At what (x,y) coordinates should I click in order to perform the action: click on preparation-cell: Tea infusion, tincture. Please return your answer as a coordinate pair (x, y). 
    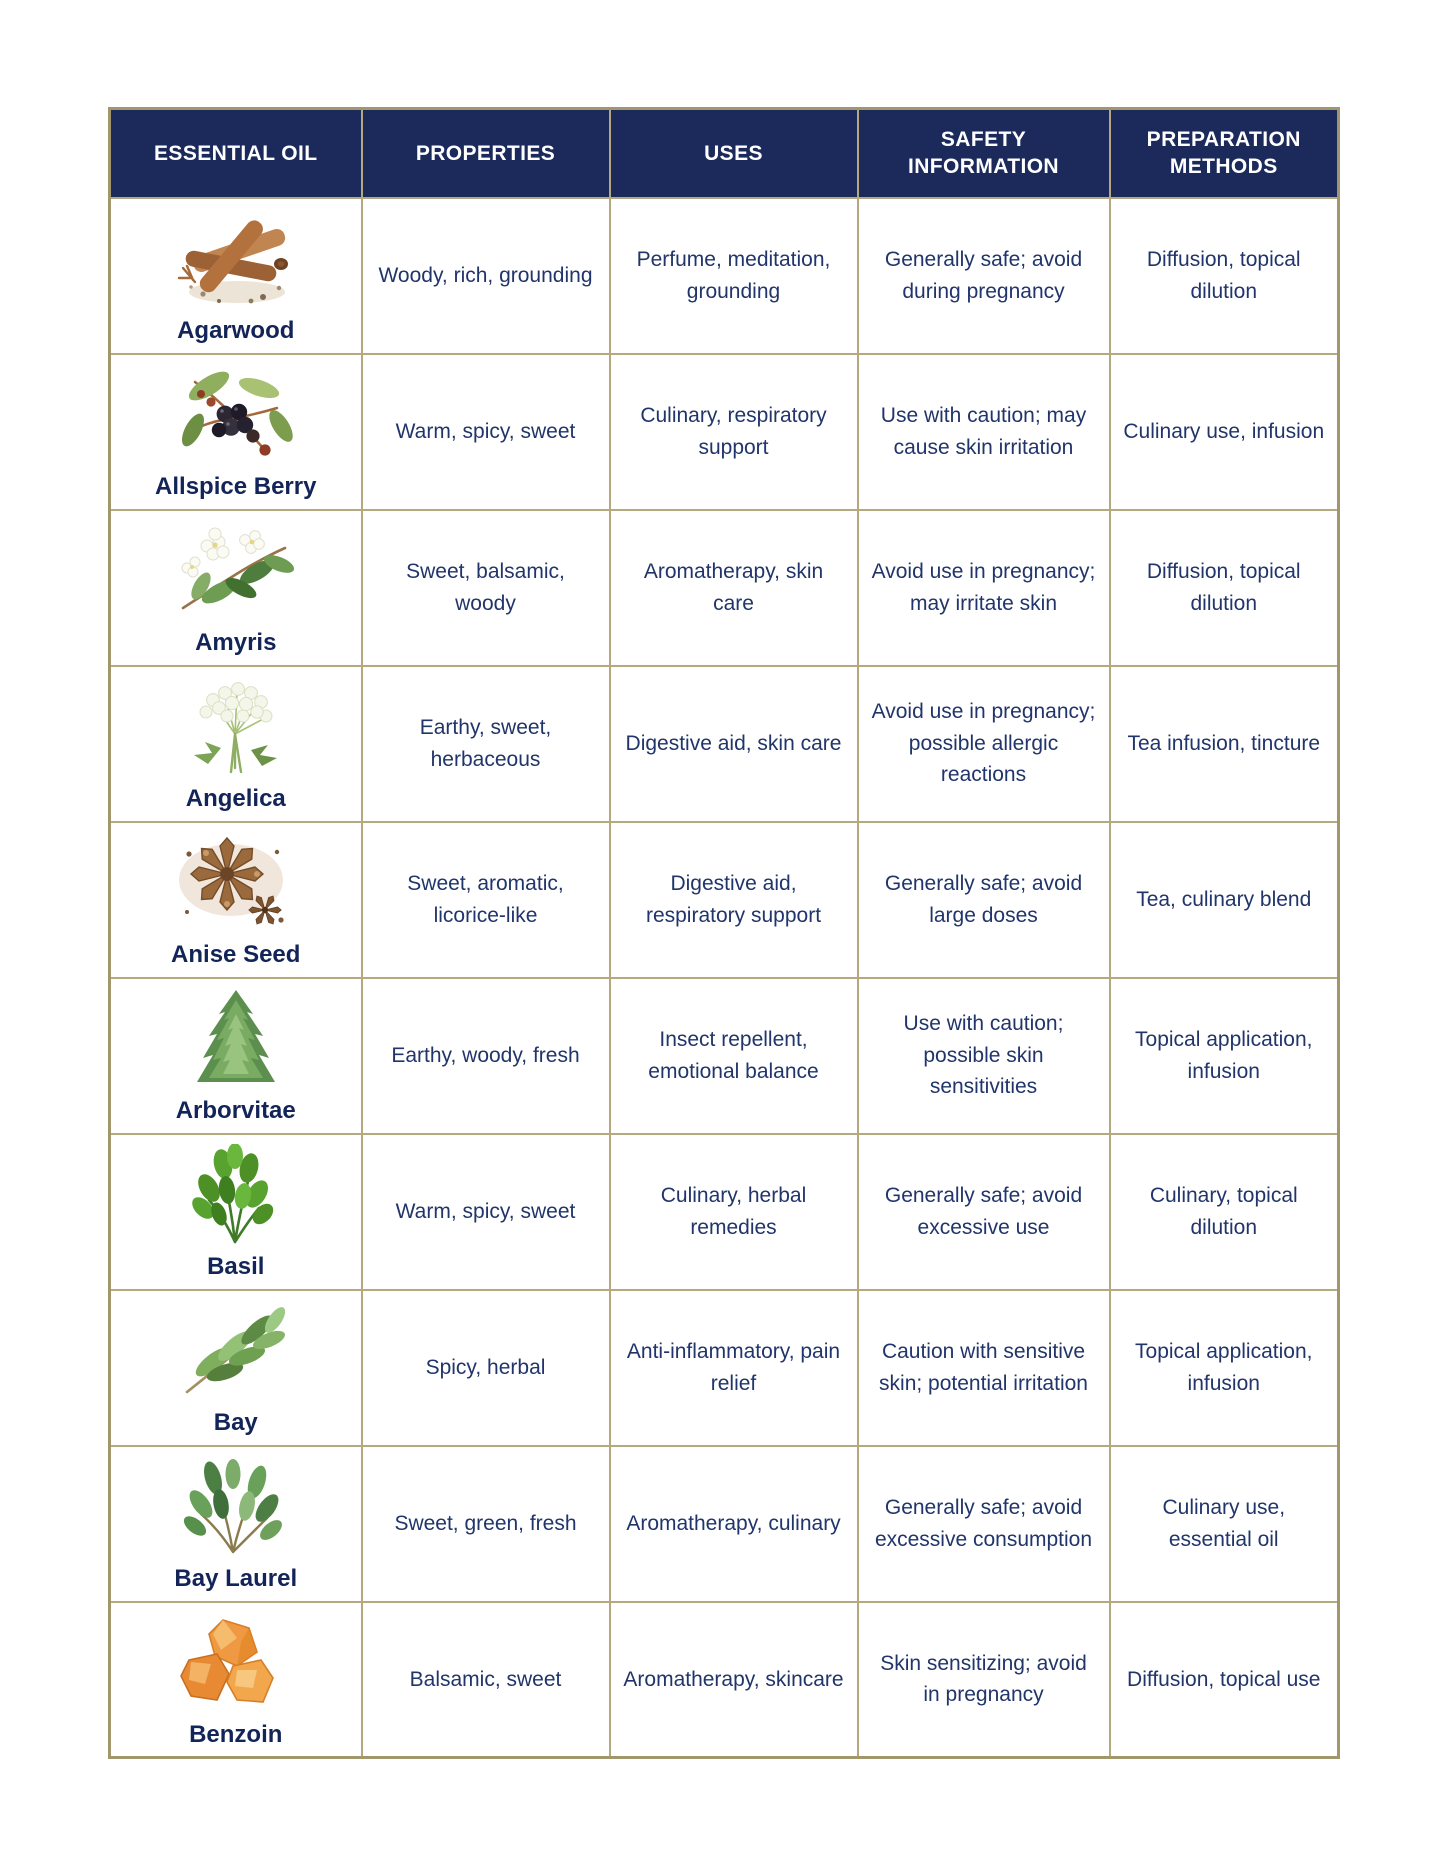
    Looking at the image, I should click on (1224, 743).